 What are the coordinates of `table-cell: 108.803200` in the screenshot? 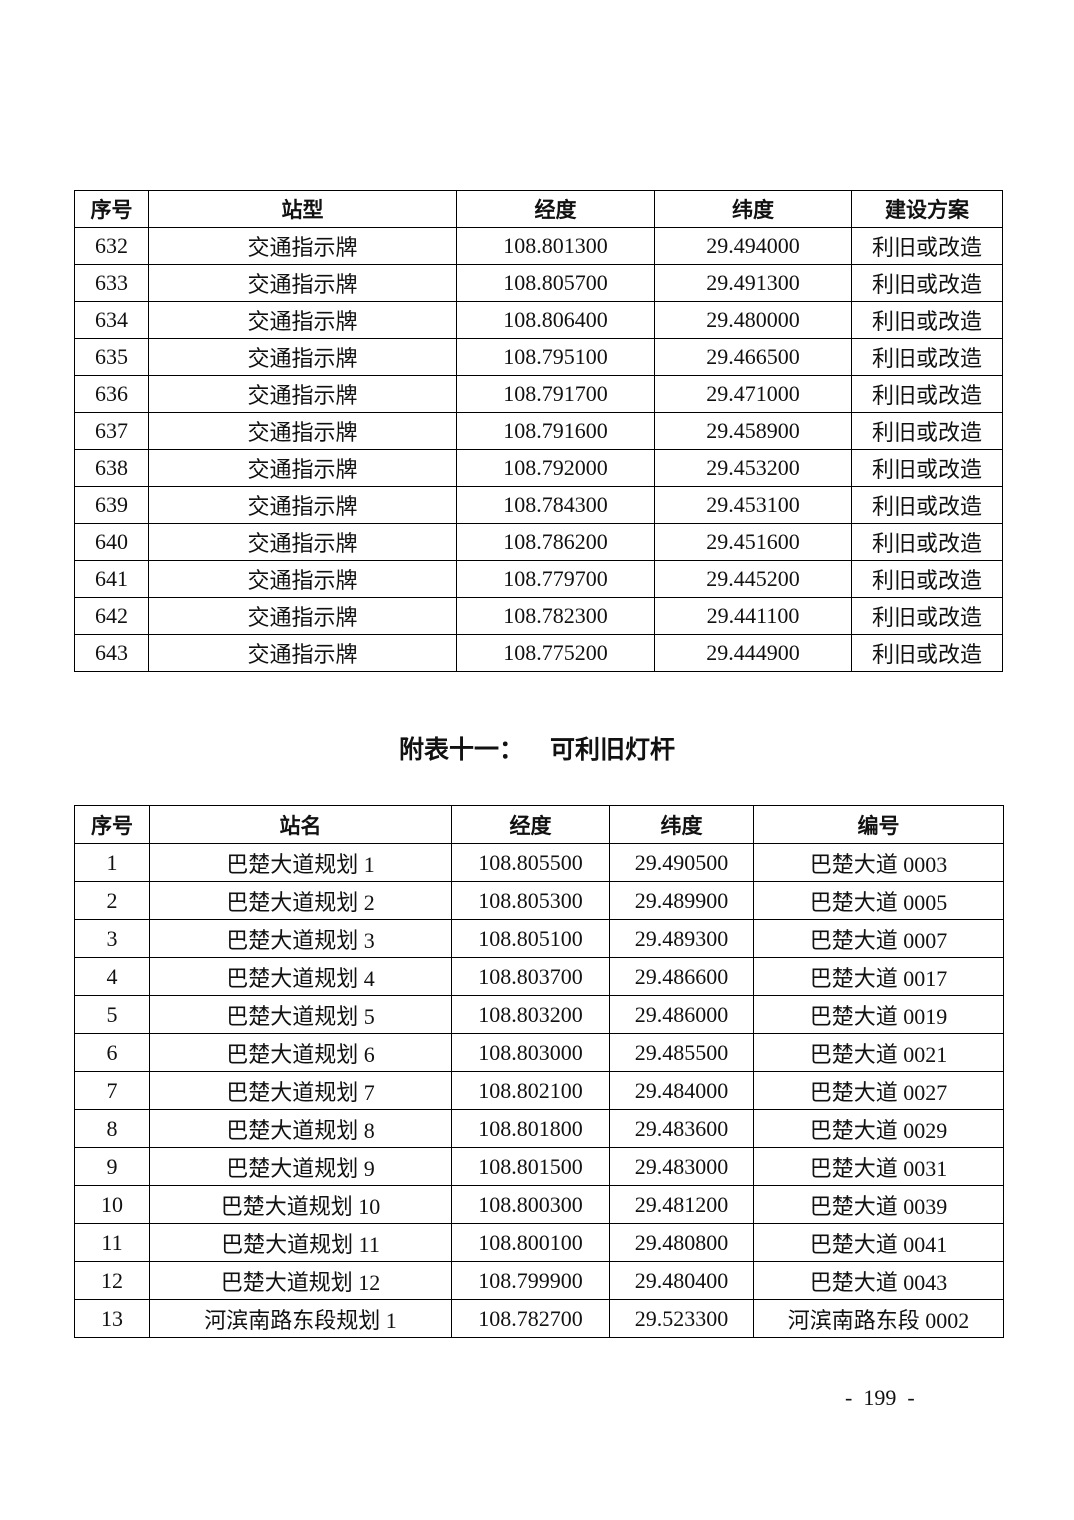 It's located at (530, 1014).